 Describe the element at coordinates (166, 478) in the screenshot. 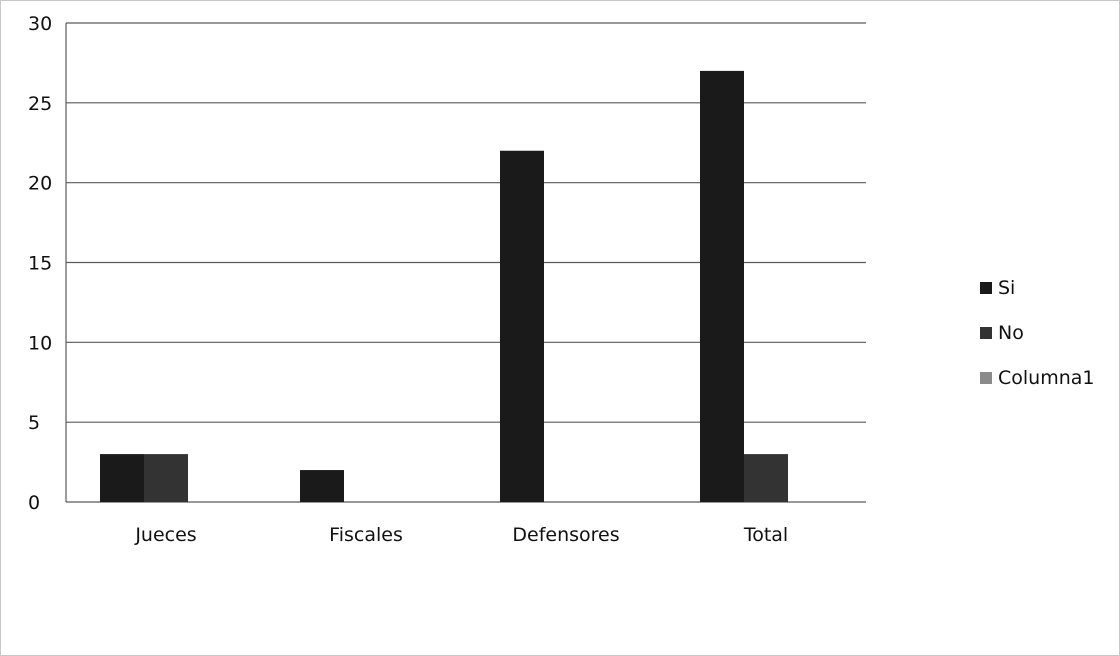

I see `bar-no-jueces` at that location.